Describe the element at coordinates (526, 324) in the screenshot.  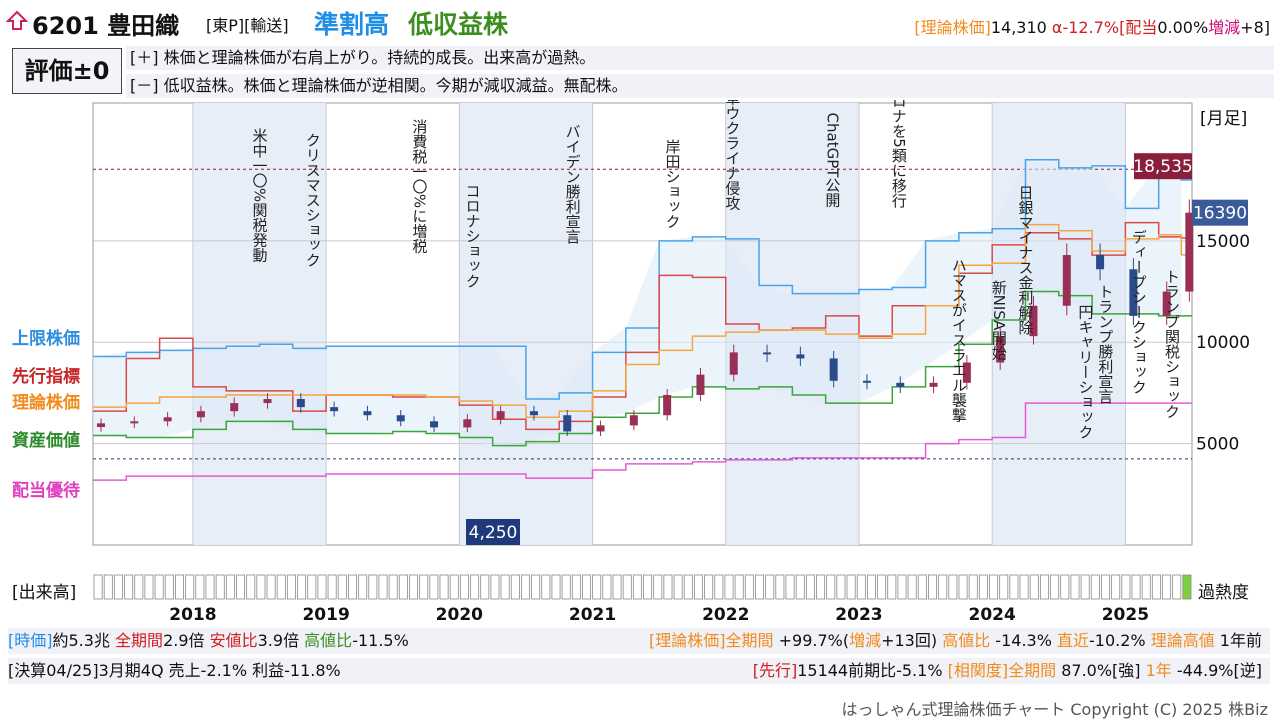
I see `year-band` at that location.